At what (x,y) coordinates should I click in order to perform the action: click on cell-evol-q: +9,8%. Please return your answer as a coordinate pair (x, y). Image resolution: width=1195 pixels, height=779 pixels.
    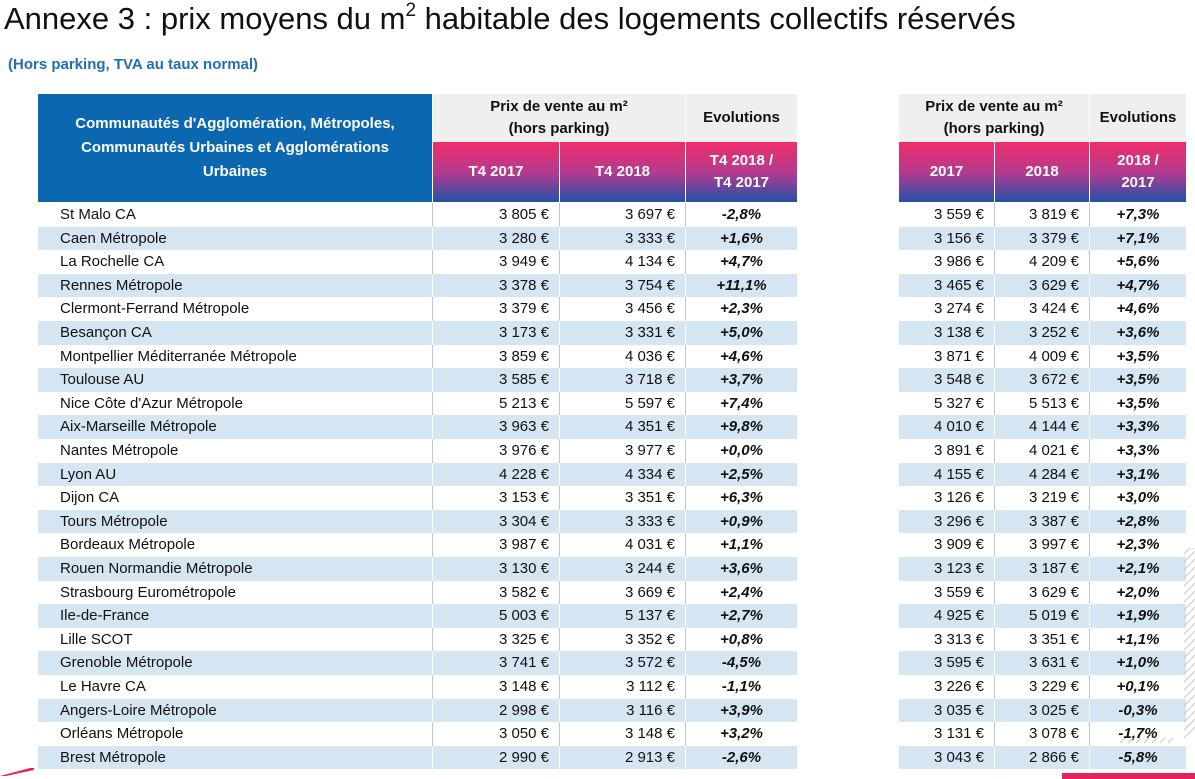
    Looking at the image, I should click on (741, 427).